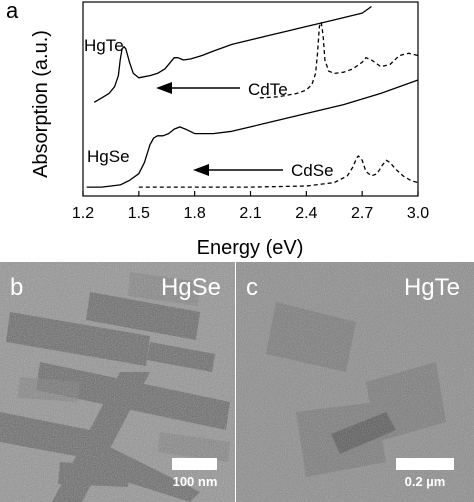 Image resolution: width=474 pixels, height=502 pixels. I want to click on x-tick-label: 2.1, so click(250, 213).